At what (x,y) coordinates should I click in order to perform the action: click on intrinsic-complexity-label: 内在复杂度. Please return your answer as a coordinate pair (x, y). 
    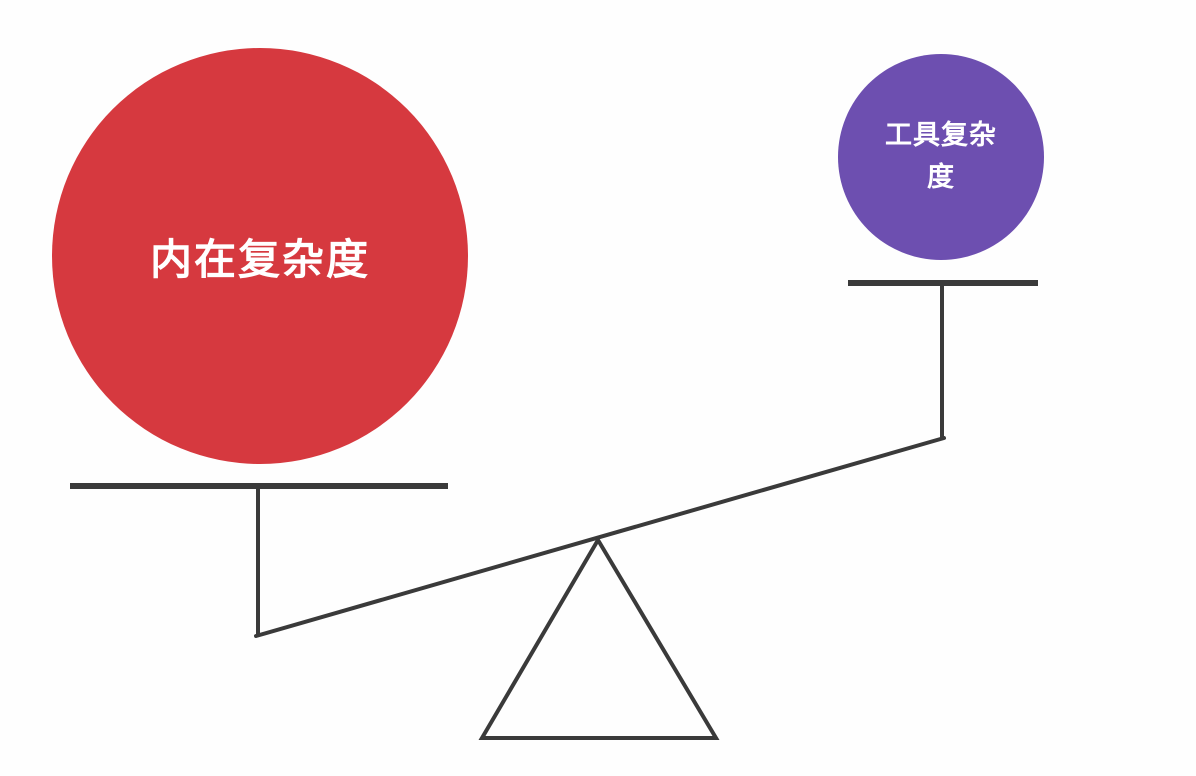
    Looking at the image, I should click on (259, 259).